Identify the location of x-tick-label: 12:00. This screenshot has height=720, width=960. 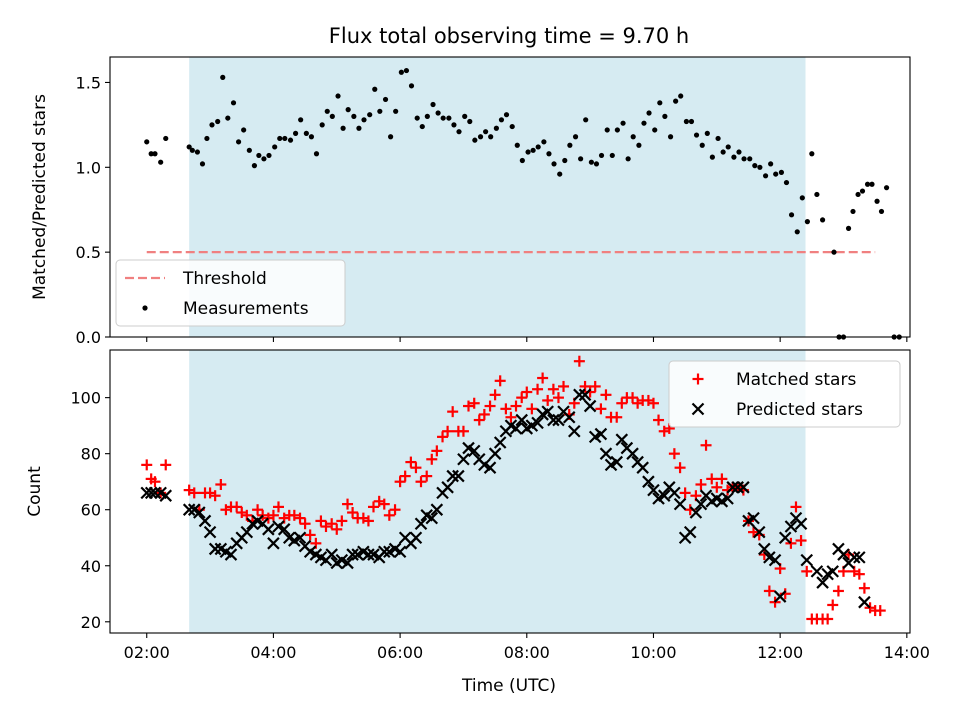
(780, 652).